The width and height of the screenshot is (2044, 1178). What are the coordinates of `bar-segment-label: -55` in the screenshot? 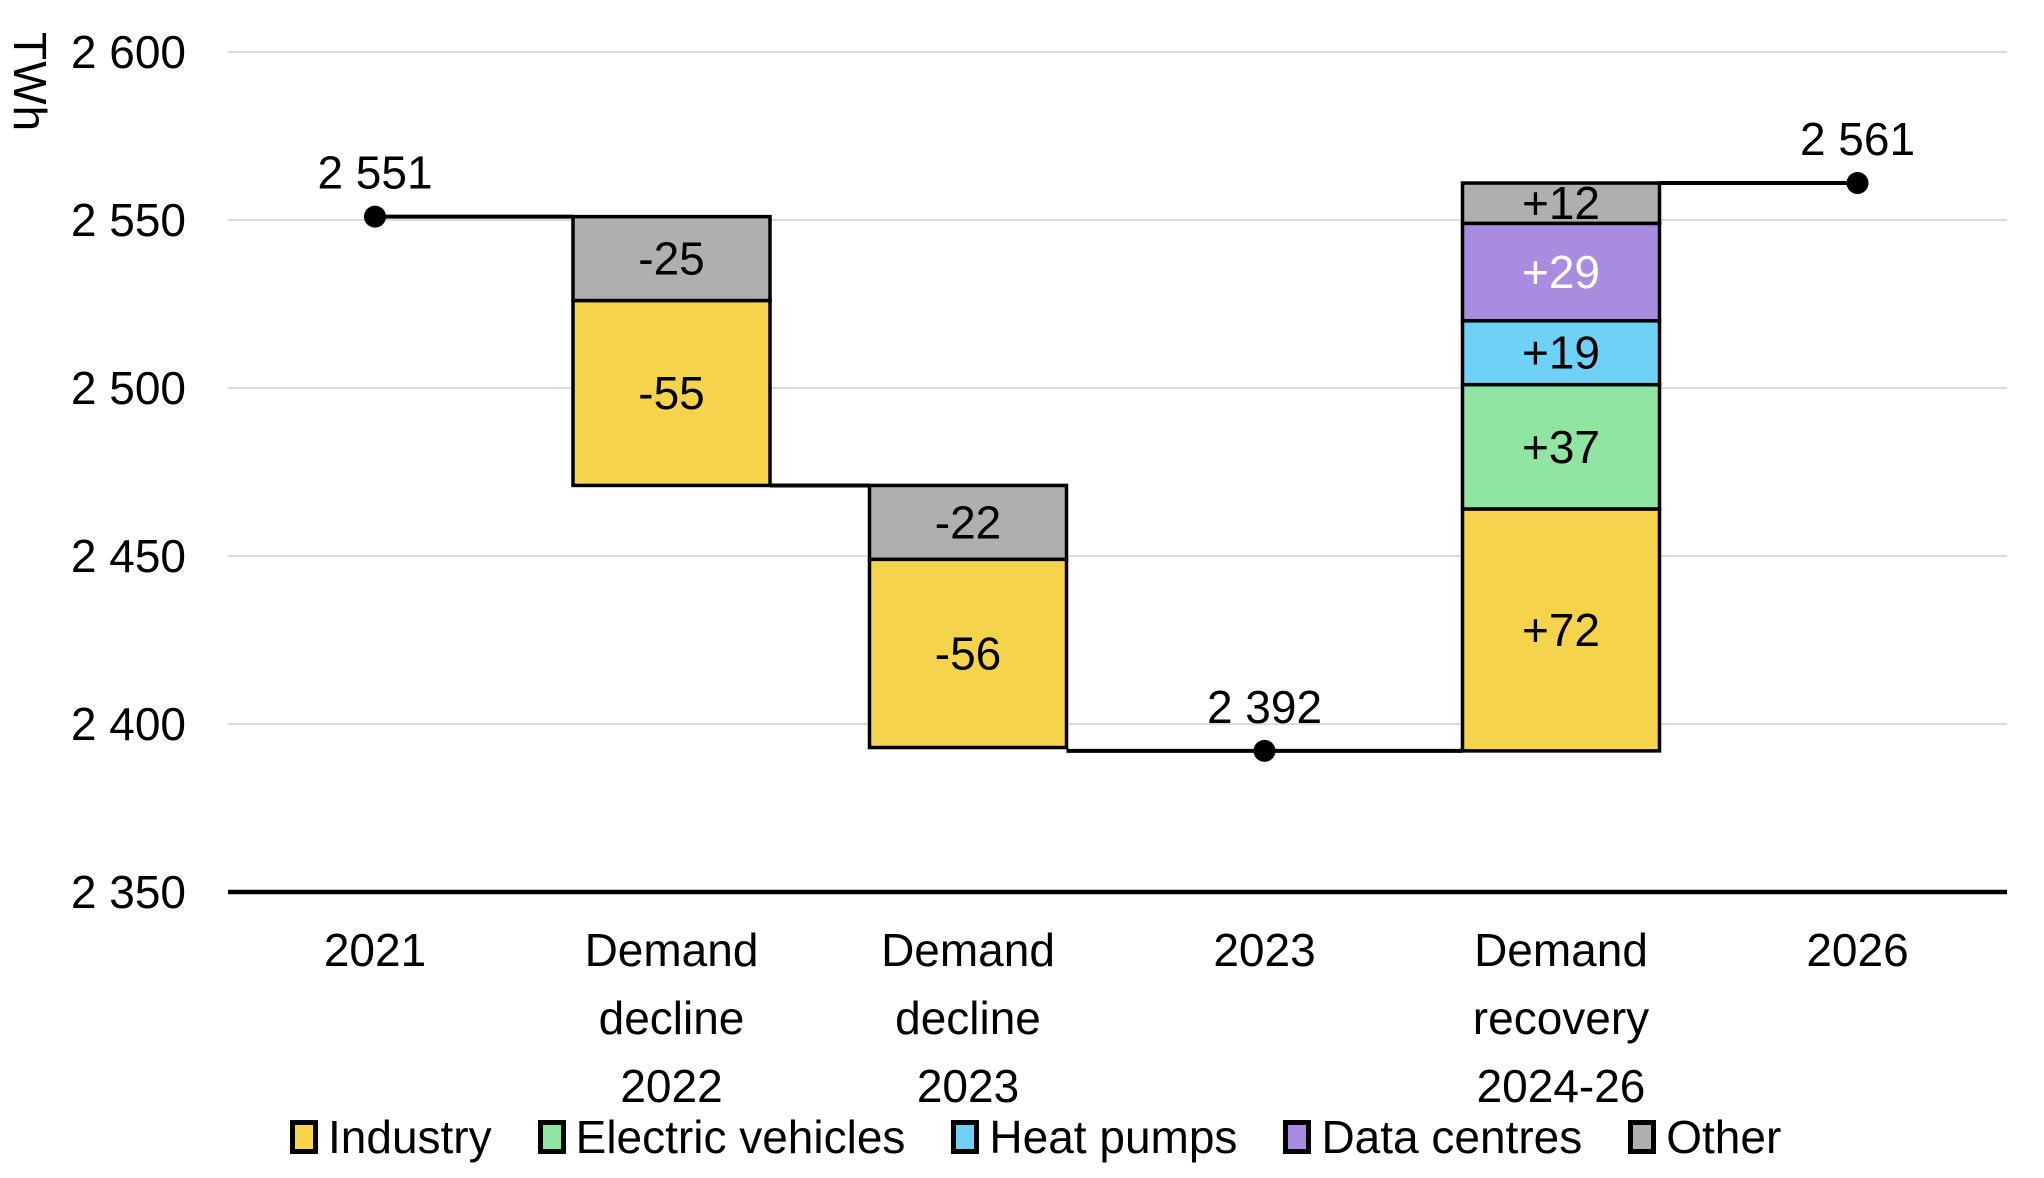 It's located at (671, 393).